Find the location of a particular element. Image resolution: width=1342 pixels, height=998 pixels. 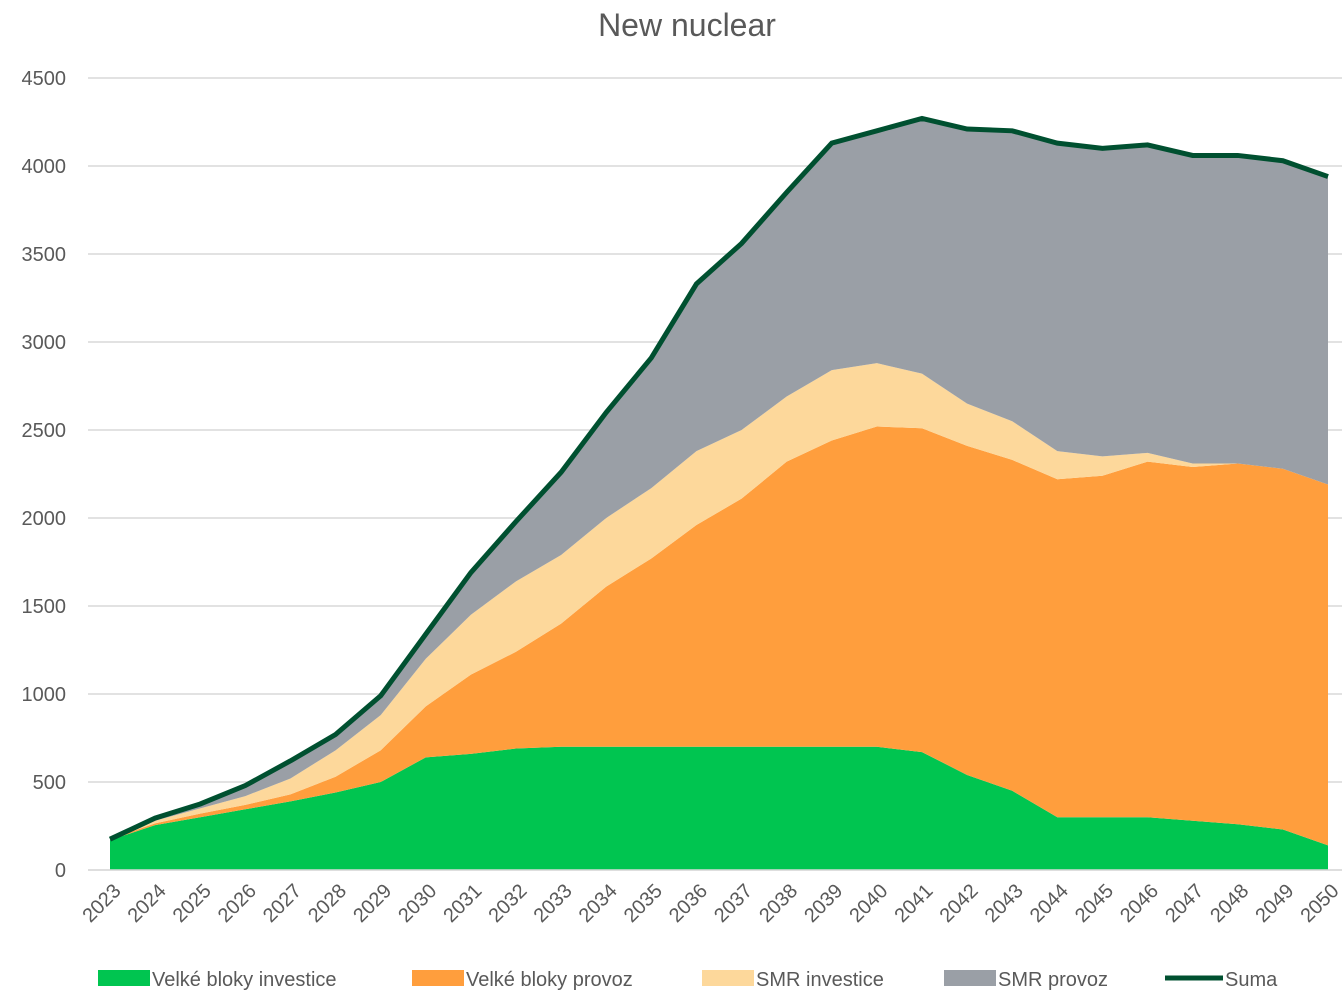

legend-label: Velké bloky provoz is located at coordinates (549, 980).